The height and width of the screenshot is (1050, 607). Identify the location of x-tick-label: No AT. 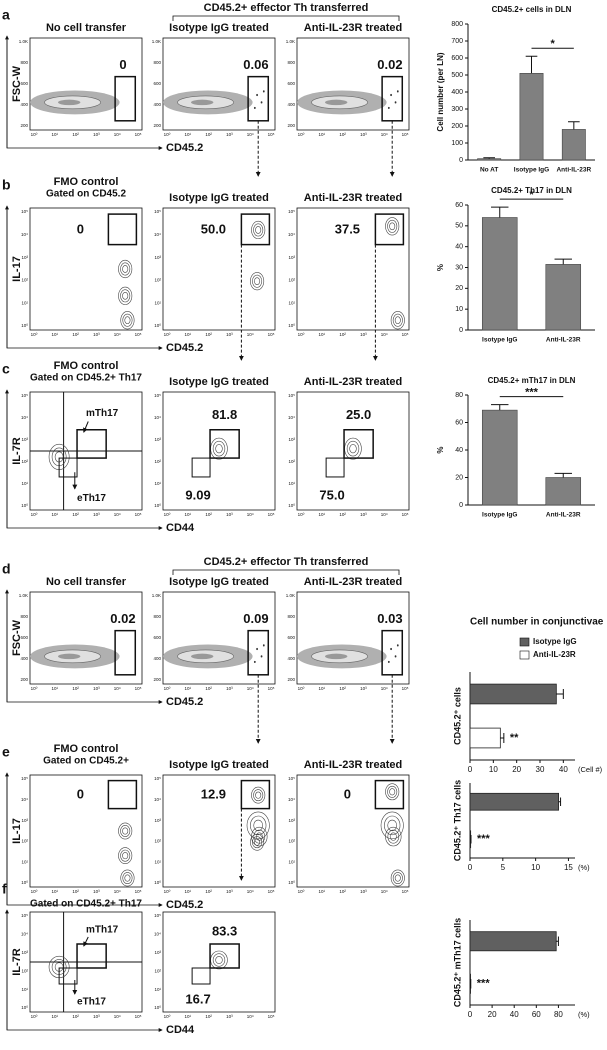
(489, 170).